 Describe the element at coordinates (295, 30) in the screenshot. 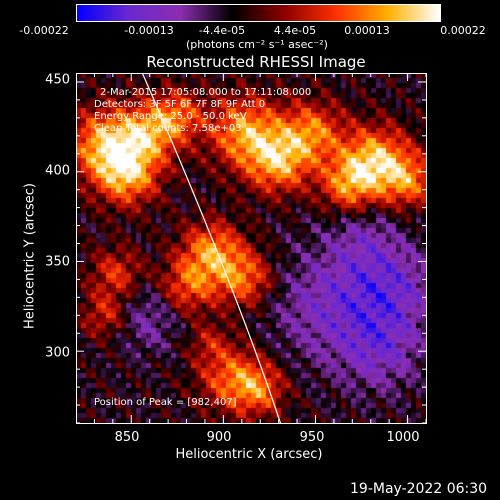

I see `colorbar-tick-3: 4.4e-05` at that location.